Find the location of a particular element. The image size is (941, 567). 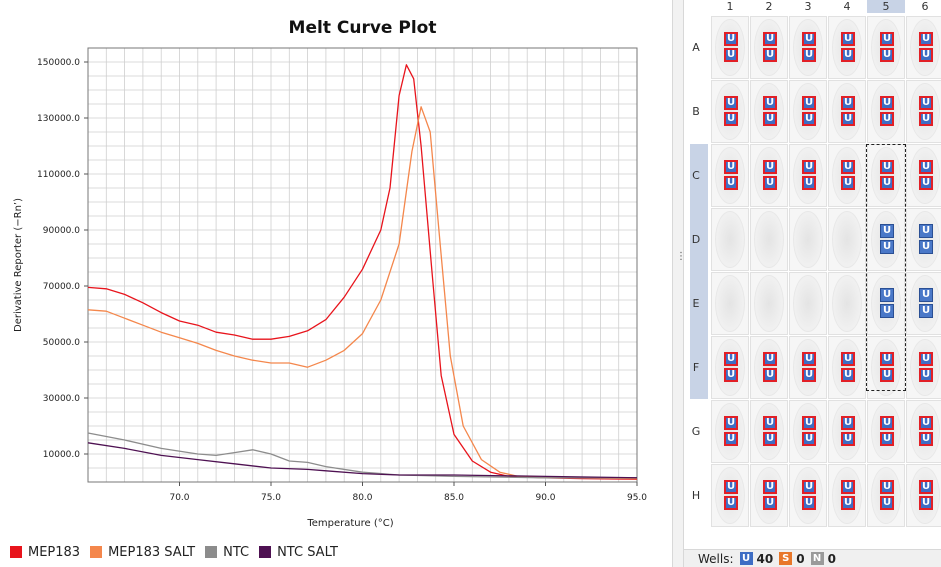

column-header-1: 1 is located at coordinates (730, 6).